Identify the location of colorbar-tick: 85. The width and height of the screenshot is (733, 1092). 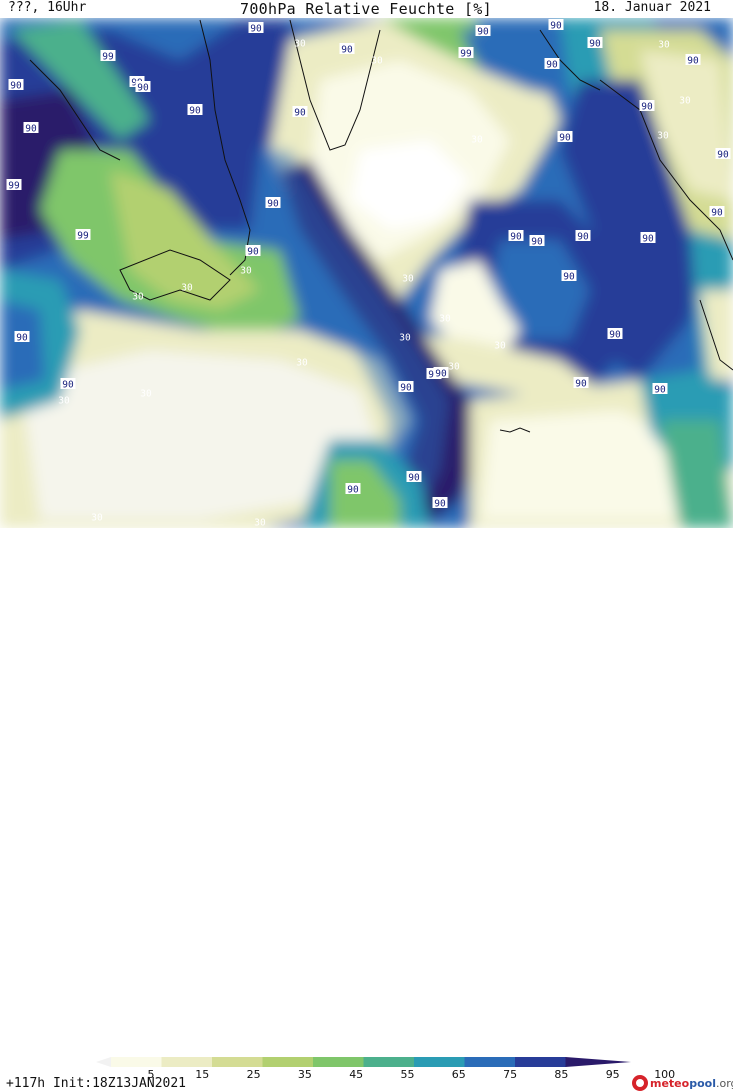
(561, 1074).